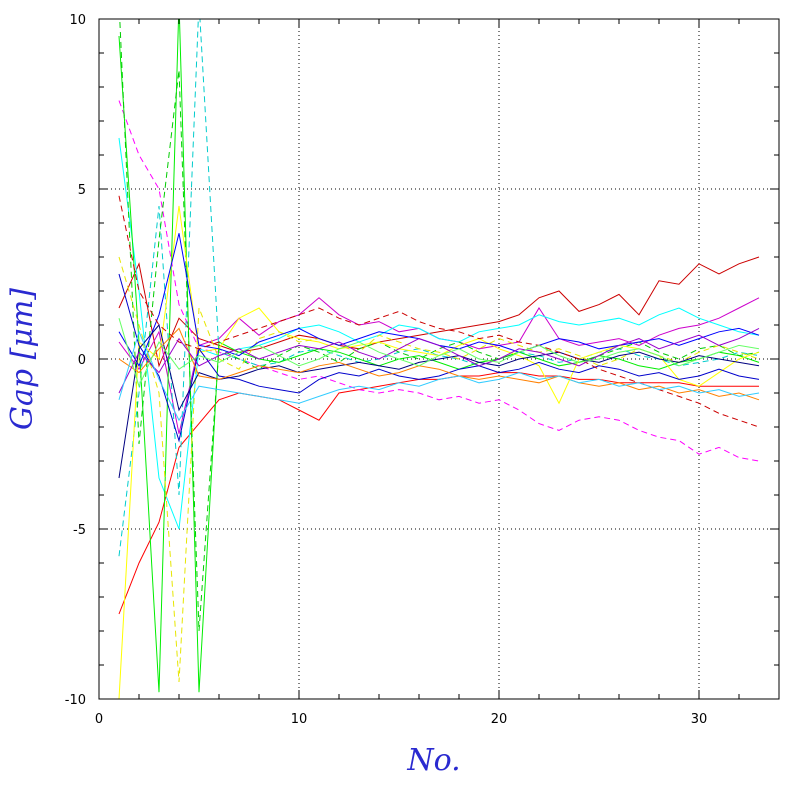 This screenshot has width=797, height=801. I want to click on y-tick-label: 0, so click(82, 360).